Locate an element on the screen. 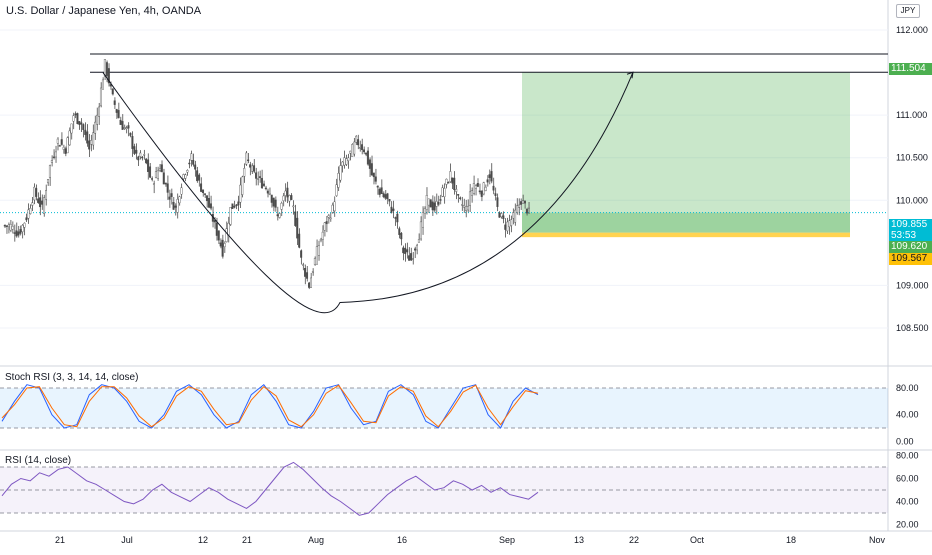  stoch-band is located at coordinates (444, 408).